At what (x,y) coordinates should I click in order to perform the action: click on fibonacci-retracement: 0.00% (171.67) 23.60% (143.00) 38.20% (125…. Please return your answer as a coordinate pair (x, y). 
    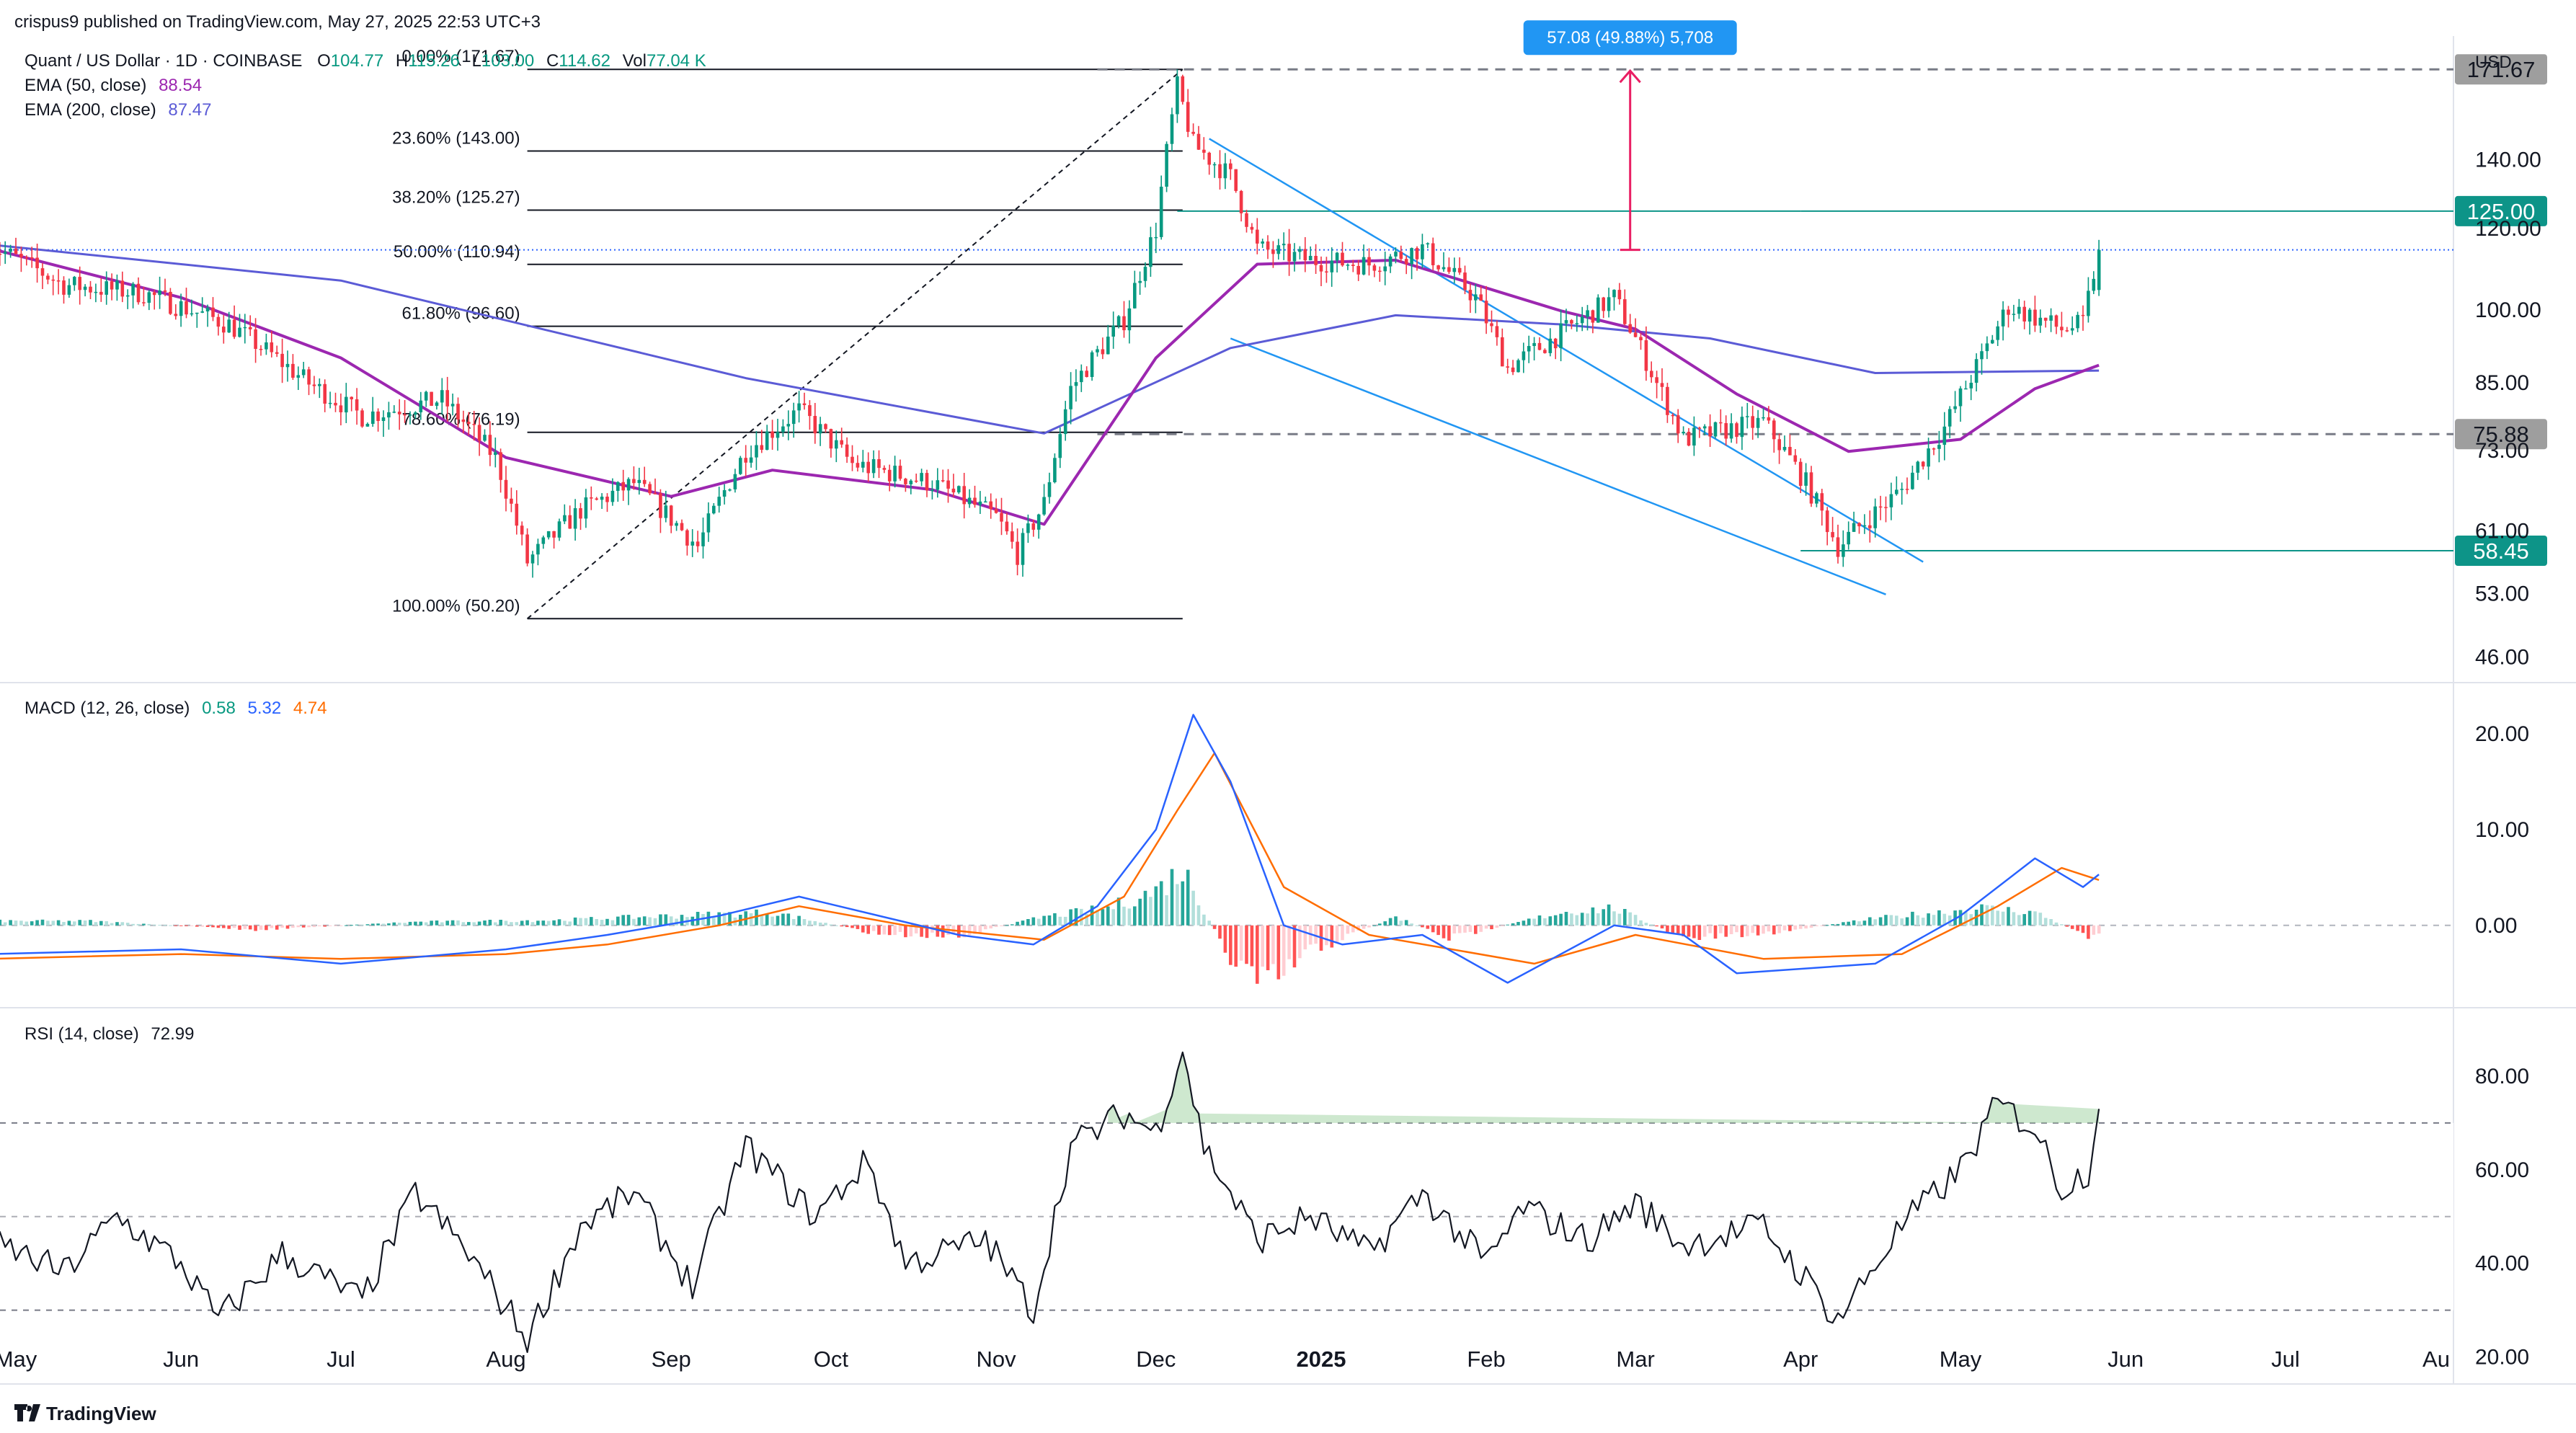
    Looking at the image, I should click on (787, 333).